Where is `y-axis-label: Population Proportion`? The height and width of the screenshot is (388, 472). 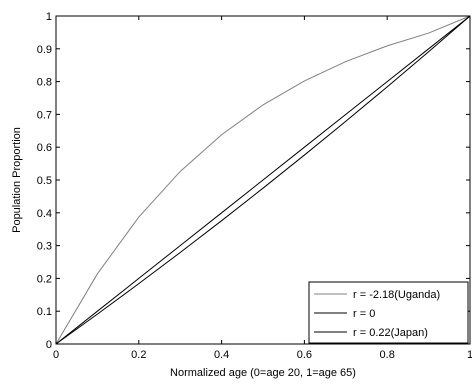
y-axis-label: Population Proportion is located at coordinates (17, 180).